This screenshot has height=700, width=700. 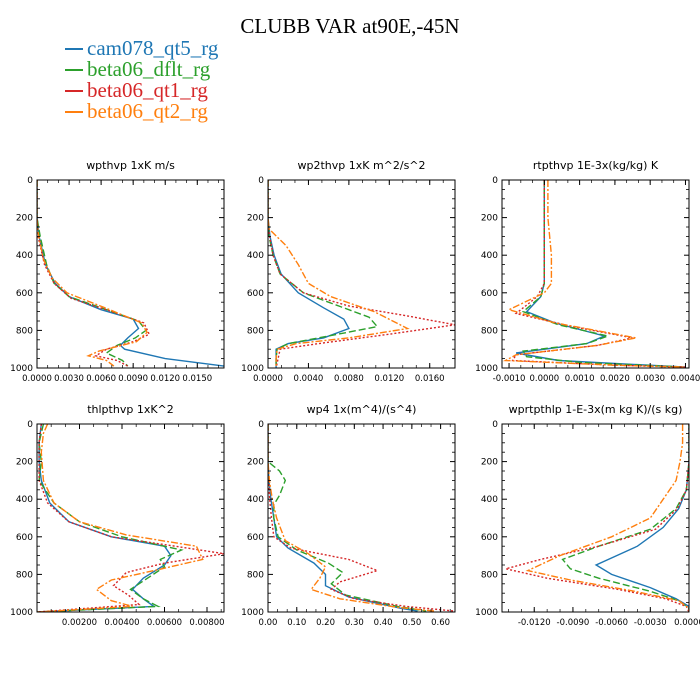 I want to click on x-tick-label: 0.00400, so click(x=121, y=623).